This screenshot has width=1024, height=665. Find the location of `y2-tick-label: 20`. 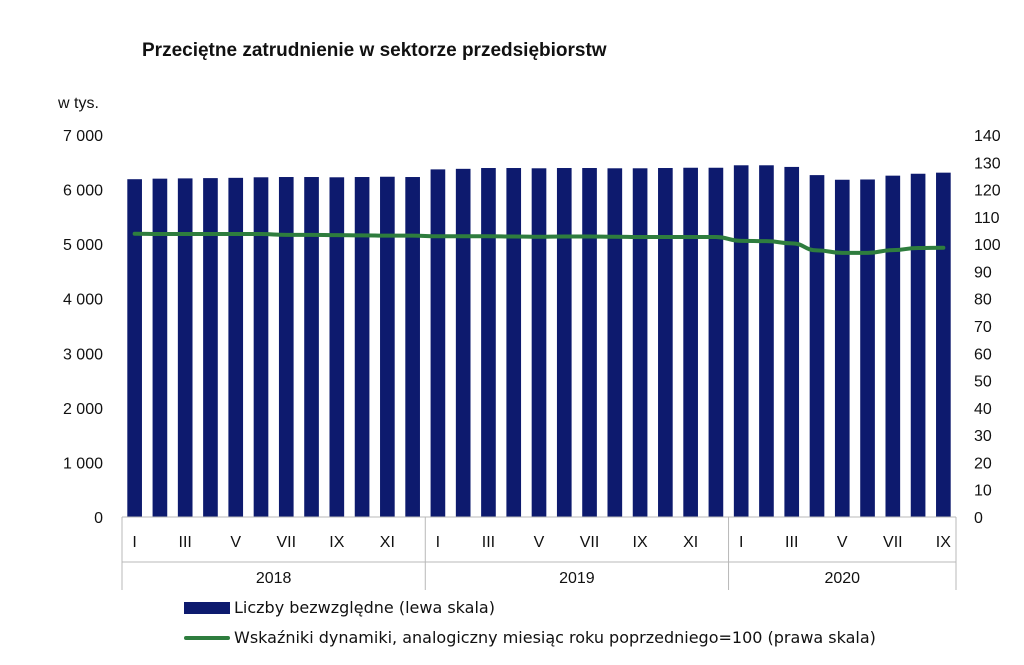

y2-tick-label: 20 is located at coordinates (983, 463).